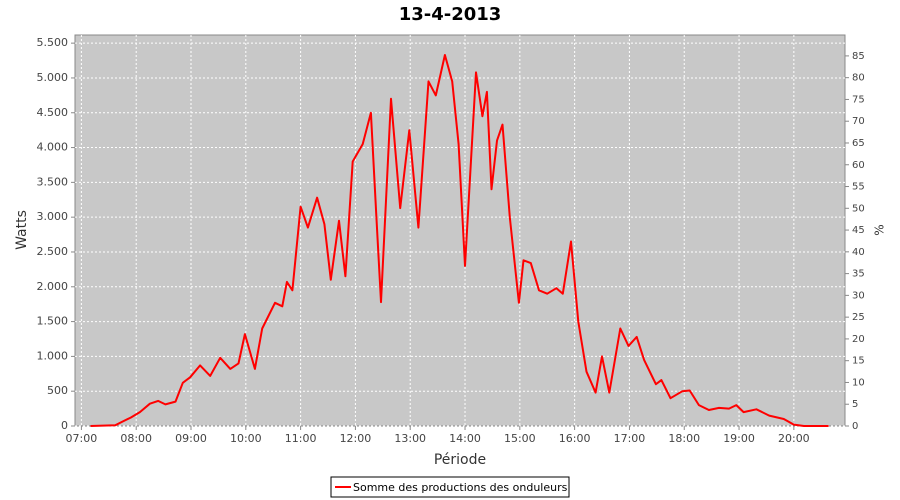  What do you see at coordinates (53, 42) in the screenshot?
I see `y-tick-label: 5.500` at bounding box center [53, 42].